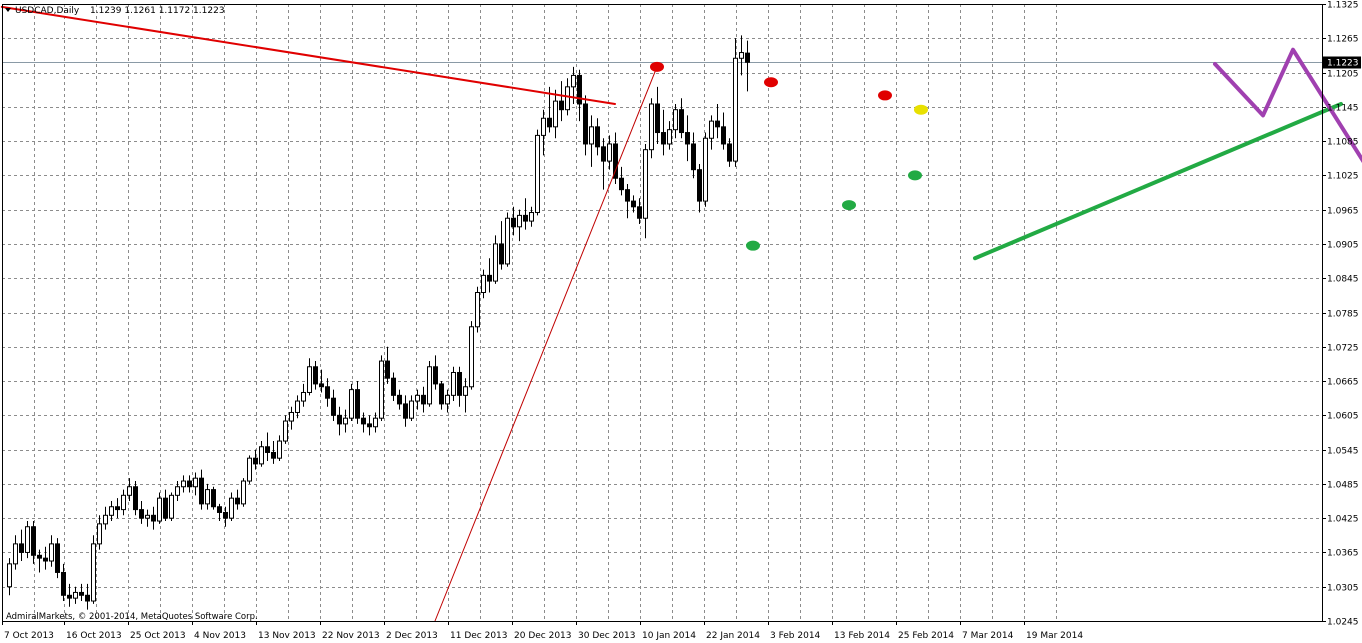  What do you see at coordinates (1343, 64) in the screenshot?
I see `last-price-tag-label: 1.1223` at bounding box center [1343, 64].